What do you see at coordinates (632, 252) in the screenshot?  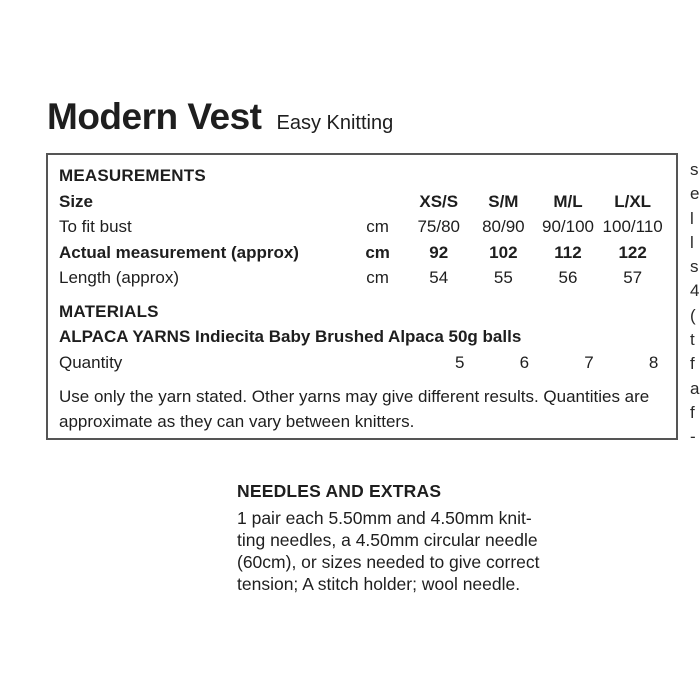 I see `row-value: 122` at bounding box center [632, 252].